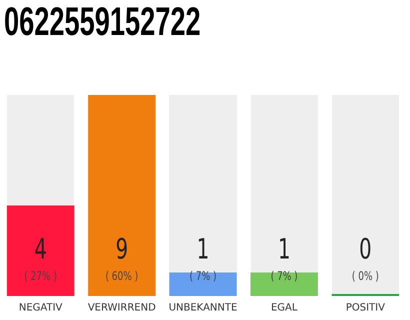 The image size is (410, 320). Describe the element at coordinates (102, 22) in the screenshot. I see `chart-title: 0622559152722` at that location.